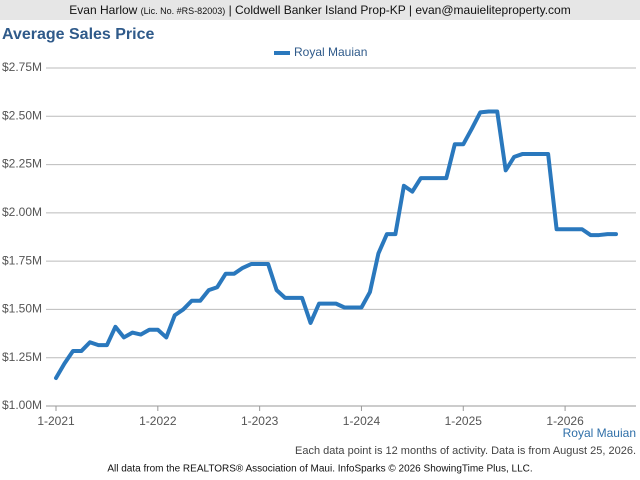  What do you see at coordinates (22, 67) in the screenshot?
I see `y-tick-label: $2.75M` at bounding box center [22, 67].